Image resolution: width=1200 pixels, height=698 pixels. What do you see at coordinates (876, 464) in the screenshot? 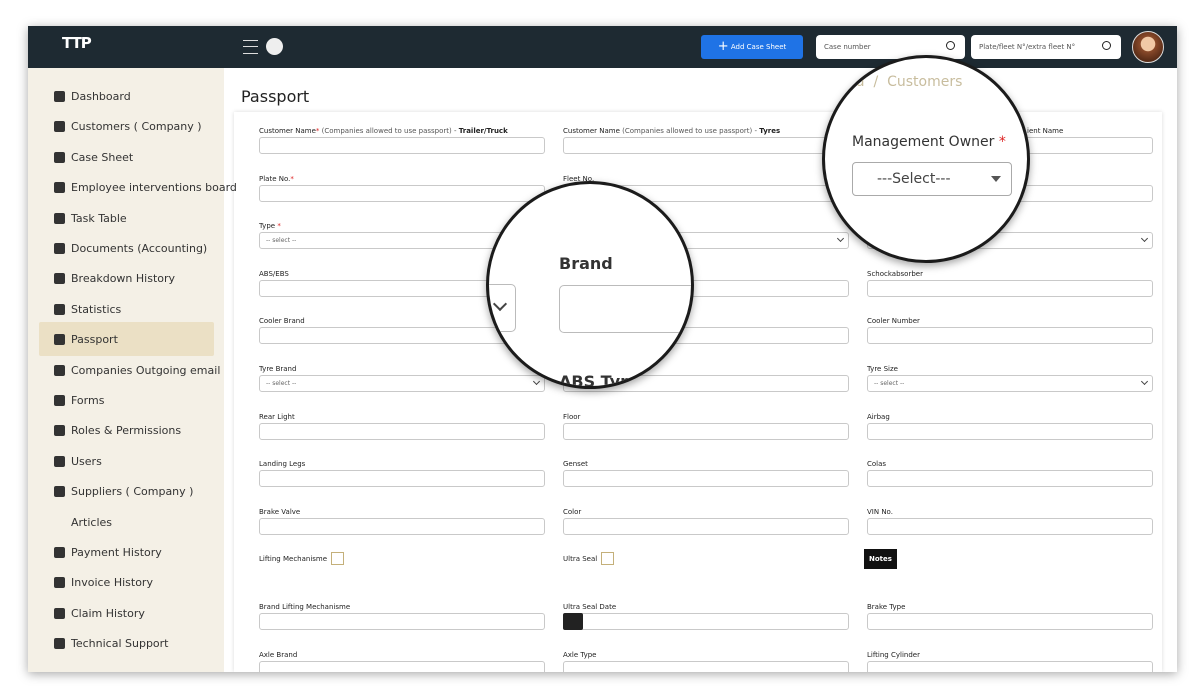
I see `field-label: Colas` at bounding box center [876, 464].